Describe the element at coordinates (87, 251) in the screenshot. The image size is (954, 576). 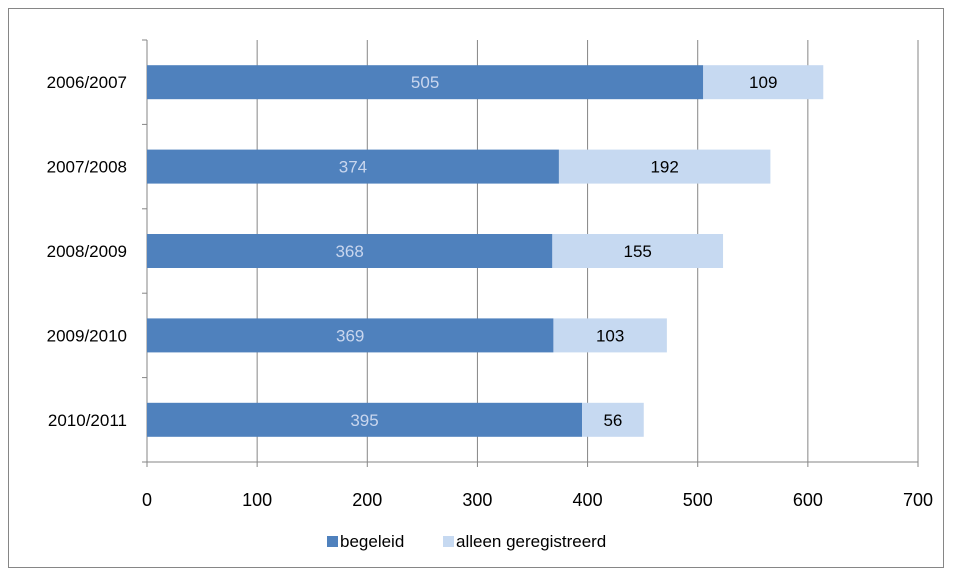
I see `category-label: 2008/2009` at that location.